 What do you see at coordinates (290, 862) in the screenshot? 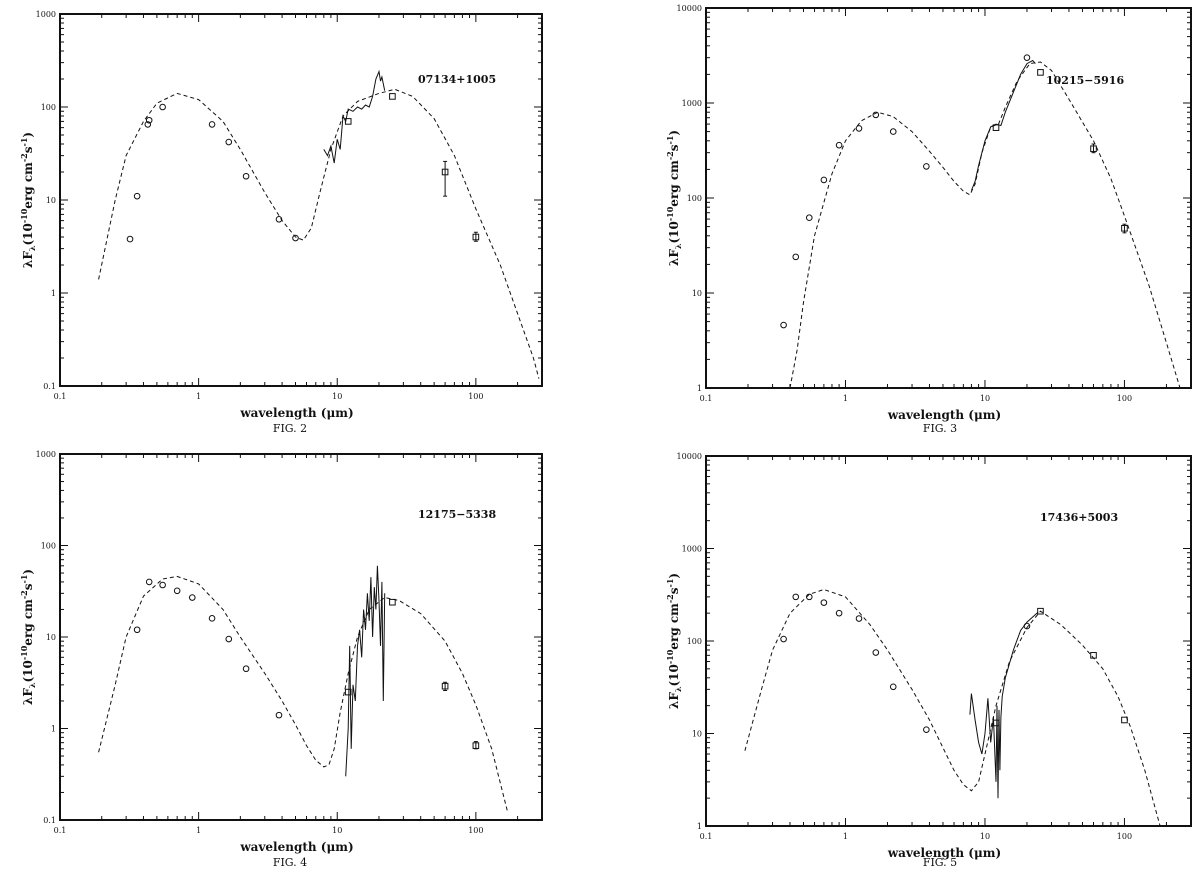
I see `figure-label: FIG. 4` at bounding box center [290, 862].